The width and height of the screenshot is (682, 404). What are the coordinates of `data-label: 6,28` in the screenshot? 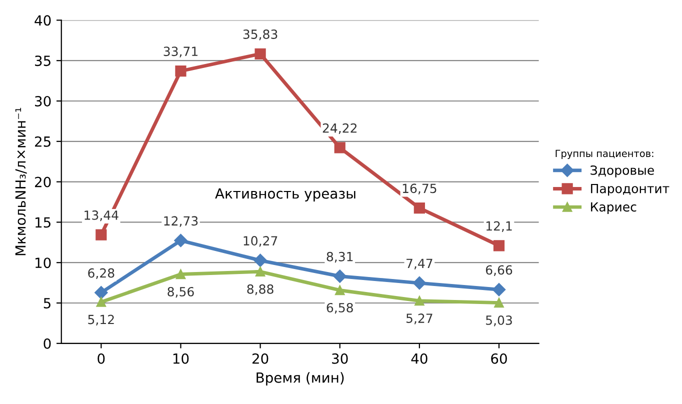 It's located at (101, 274).